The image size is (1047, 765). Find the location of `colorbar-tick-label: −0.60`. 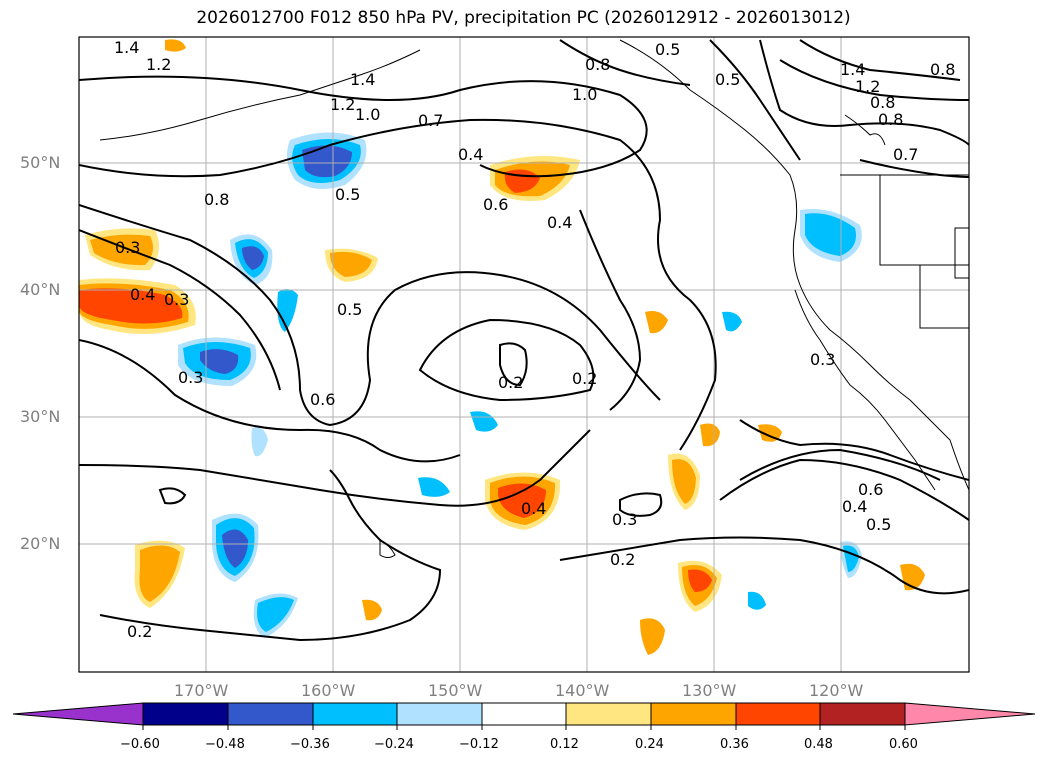

colorbar-tick-label: −0.60 is located at coordinates (140, 744).